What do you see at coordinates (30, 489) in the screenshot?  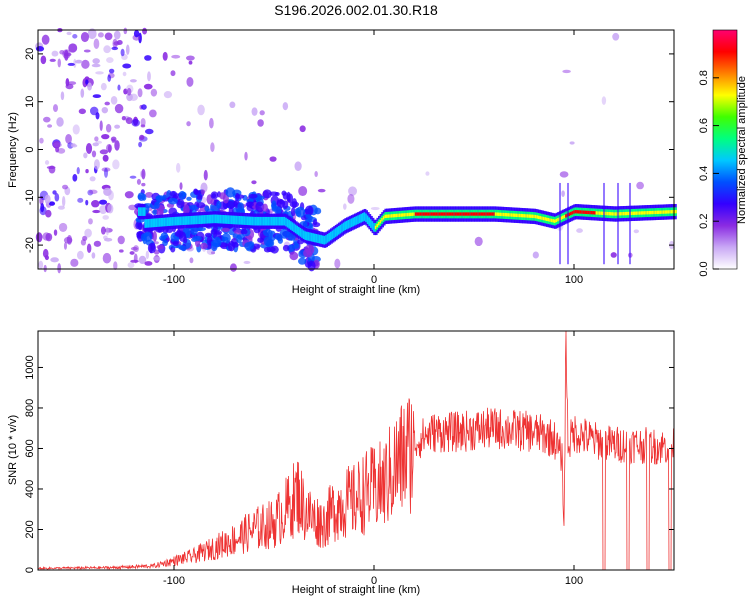 I see `y-tick-label: 400` at bounding box center [30, 489].